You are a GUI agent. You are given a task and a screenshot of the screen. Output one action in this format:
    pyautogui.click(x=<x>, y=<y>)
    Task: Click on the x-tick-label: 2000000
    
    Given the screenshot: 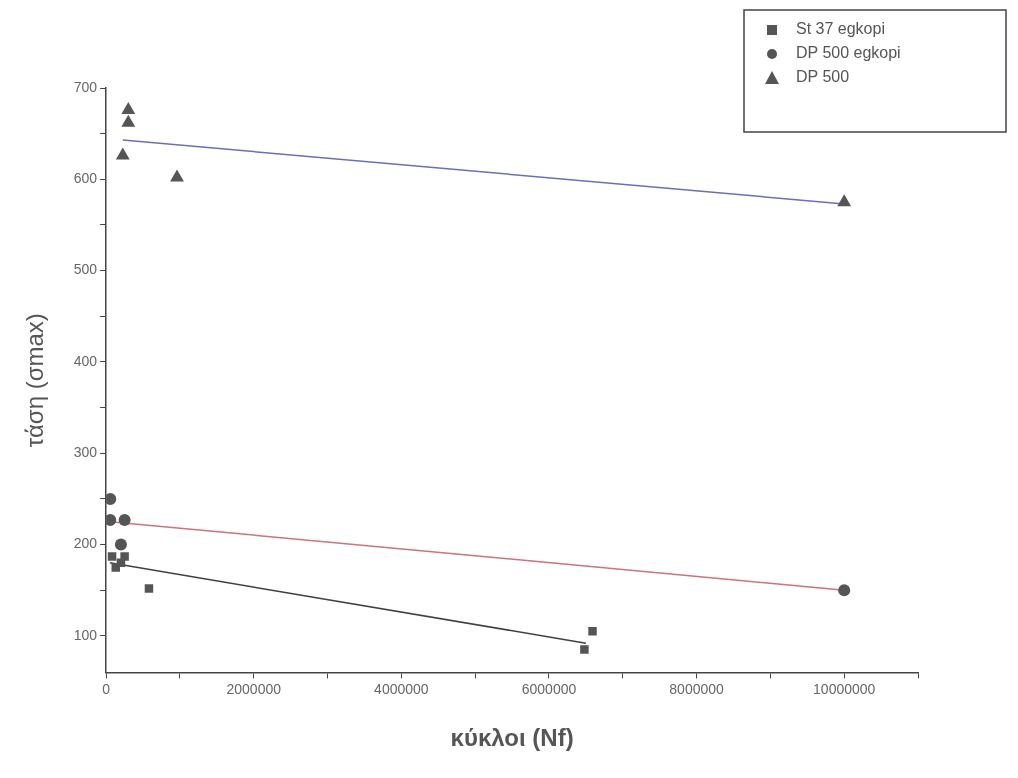 What is the action you would take?
    pyautogui.click(x=254, y=688)
    